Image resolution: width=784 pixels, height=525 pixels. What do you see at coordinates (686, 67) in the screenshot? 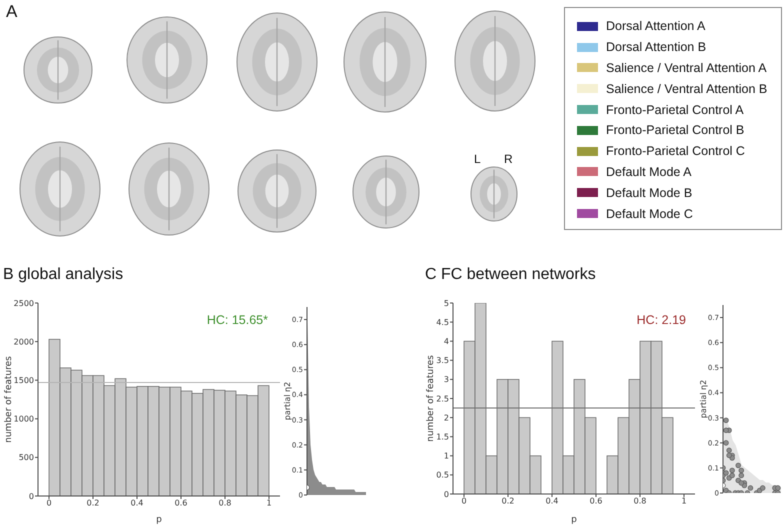
I see `legend-label: Salience / Ventral Attention A` at bounding box center [686, 67].